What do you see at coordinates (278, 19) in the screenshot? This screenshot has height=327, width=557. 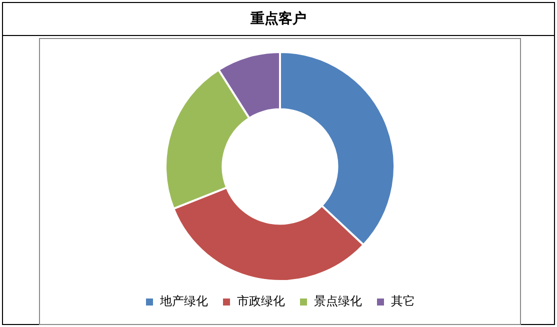 I see `chart-title: 重点客户` at bounding box center [278, 19].